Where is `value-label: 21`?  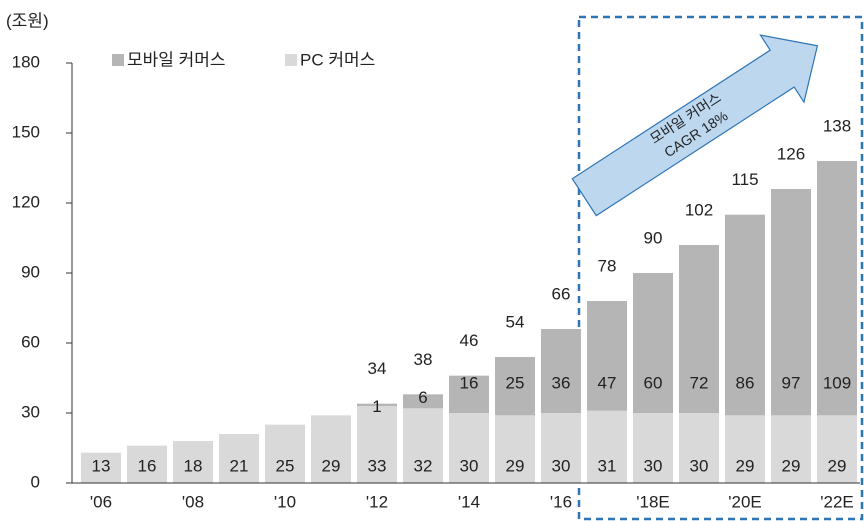 value-label: 21 is located at coordinates (239, 465).